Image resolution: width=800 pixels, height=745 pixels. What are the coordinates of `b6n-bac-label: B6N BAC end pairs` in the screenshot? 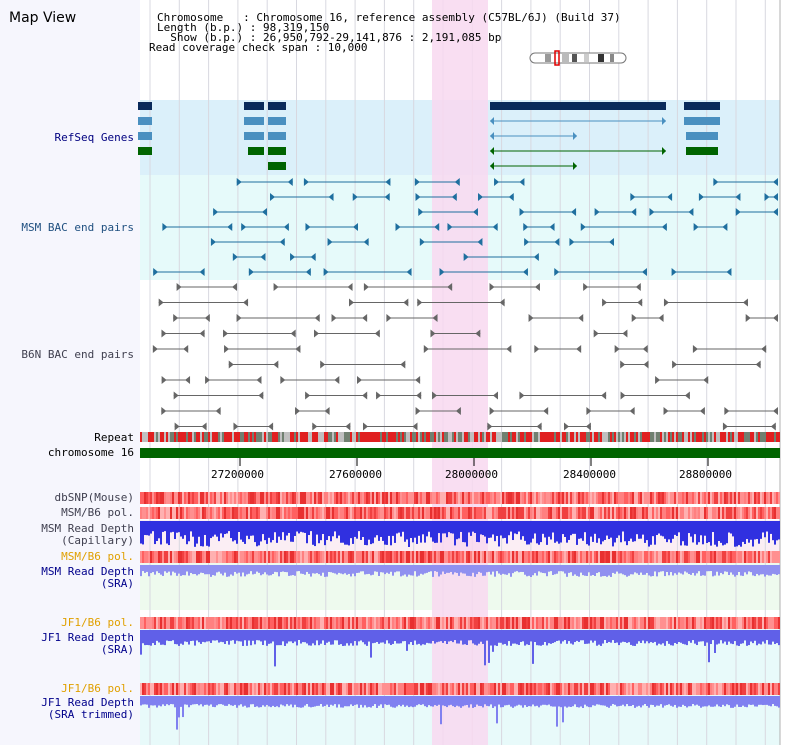 It's located at (77, 354).